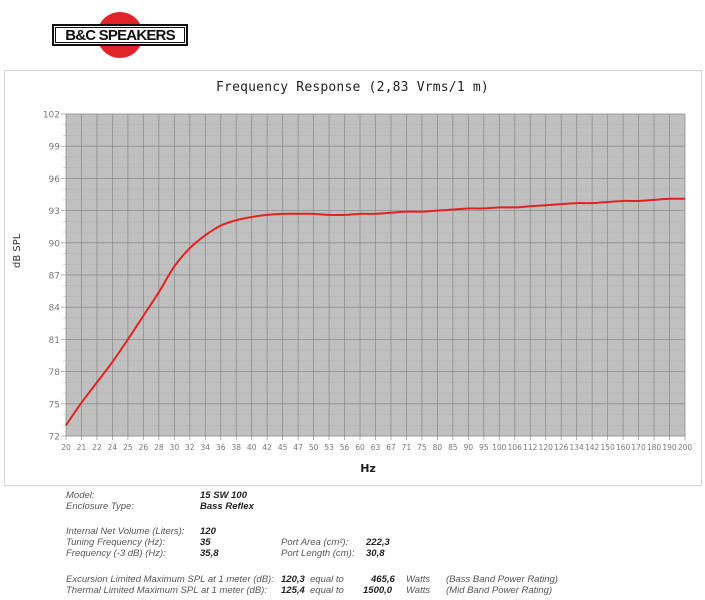  Describe the element at coordinates (592, 447) in the screenshot. I see `svg-text: 142` at that location.